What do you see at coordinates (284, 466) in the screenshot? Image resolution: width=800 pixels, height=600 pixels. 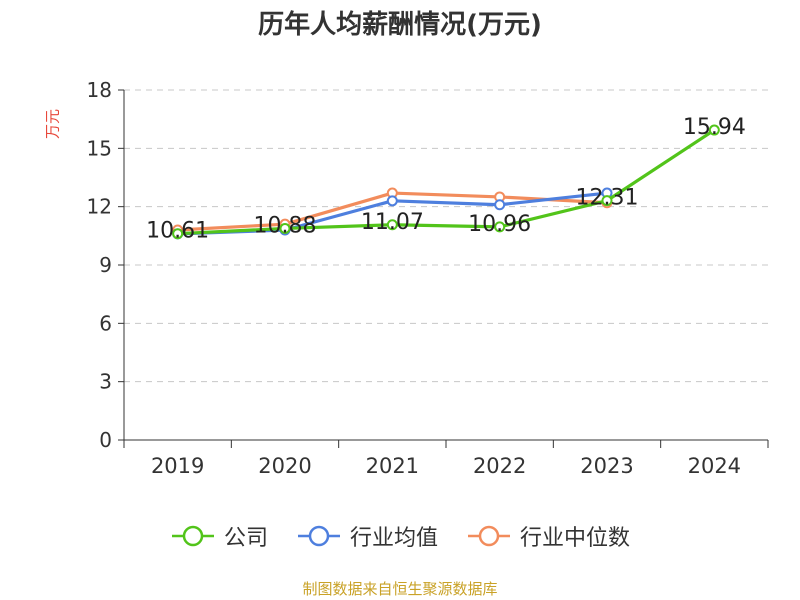 I see `x-tick-label: 2020` at bounding box center [284, 466].